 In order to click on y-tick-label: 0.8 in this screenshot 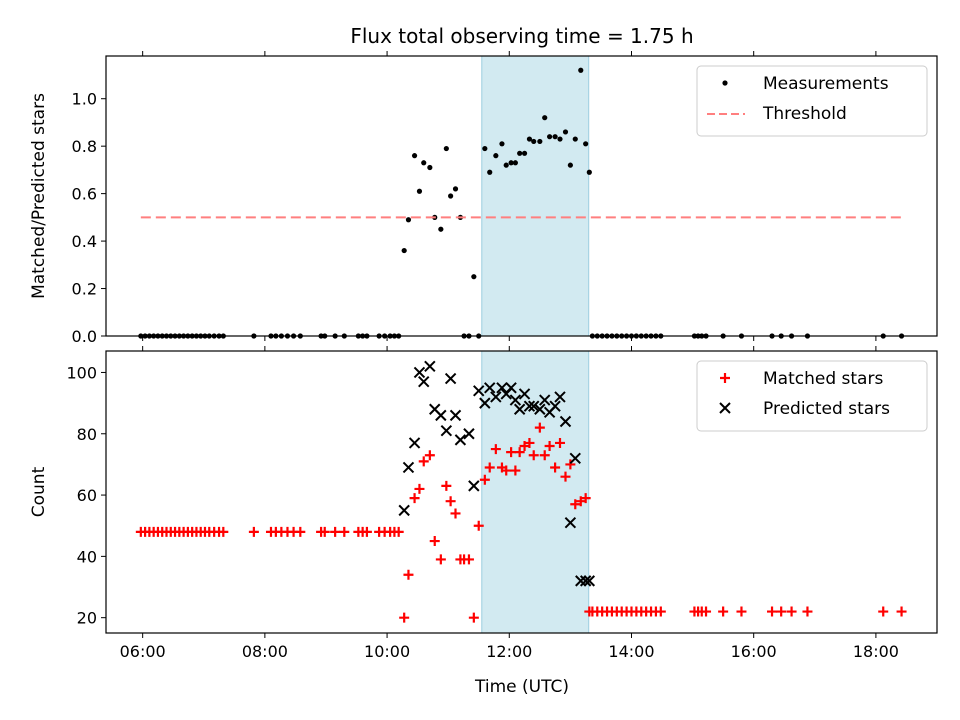, I will do `click(84, 146)`.